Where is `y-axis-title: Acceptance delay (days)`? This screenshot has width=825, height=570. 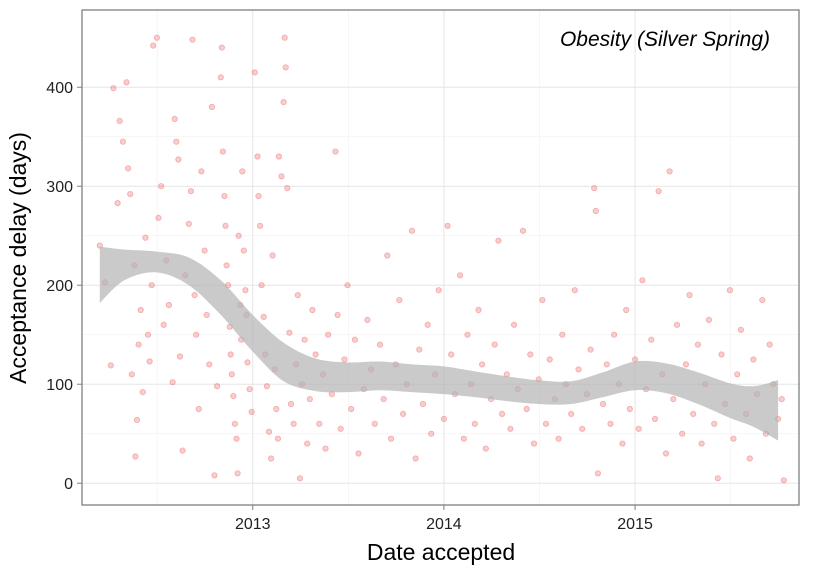 y-axis-title: Acceptance delay (days) is located at coordinates (18, 258).